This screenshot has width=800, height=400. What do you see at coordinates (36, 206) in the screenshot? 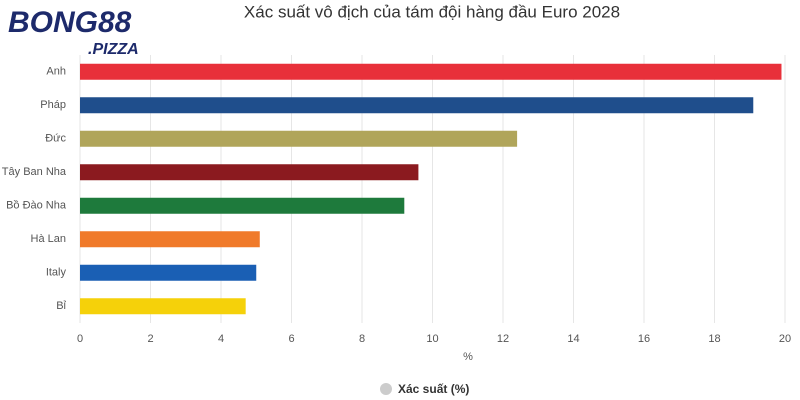
I see `y-tick-label: Bồ Đào Nha` at bounding box center [36, 206].